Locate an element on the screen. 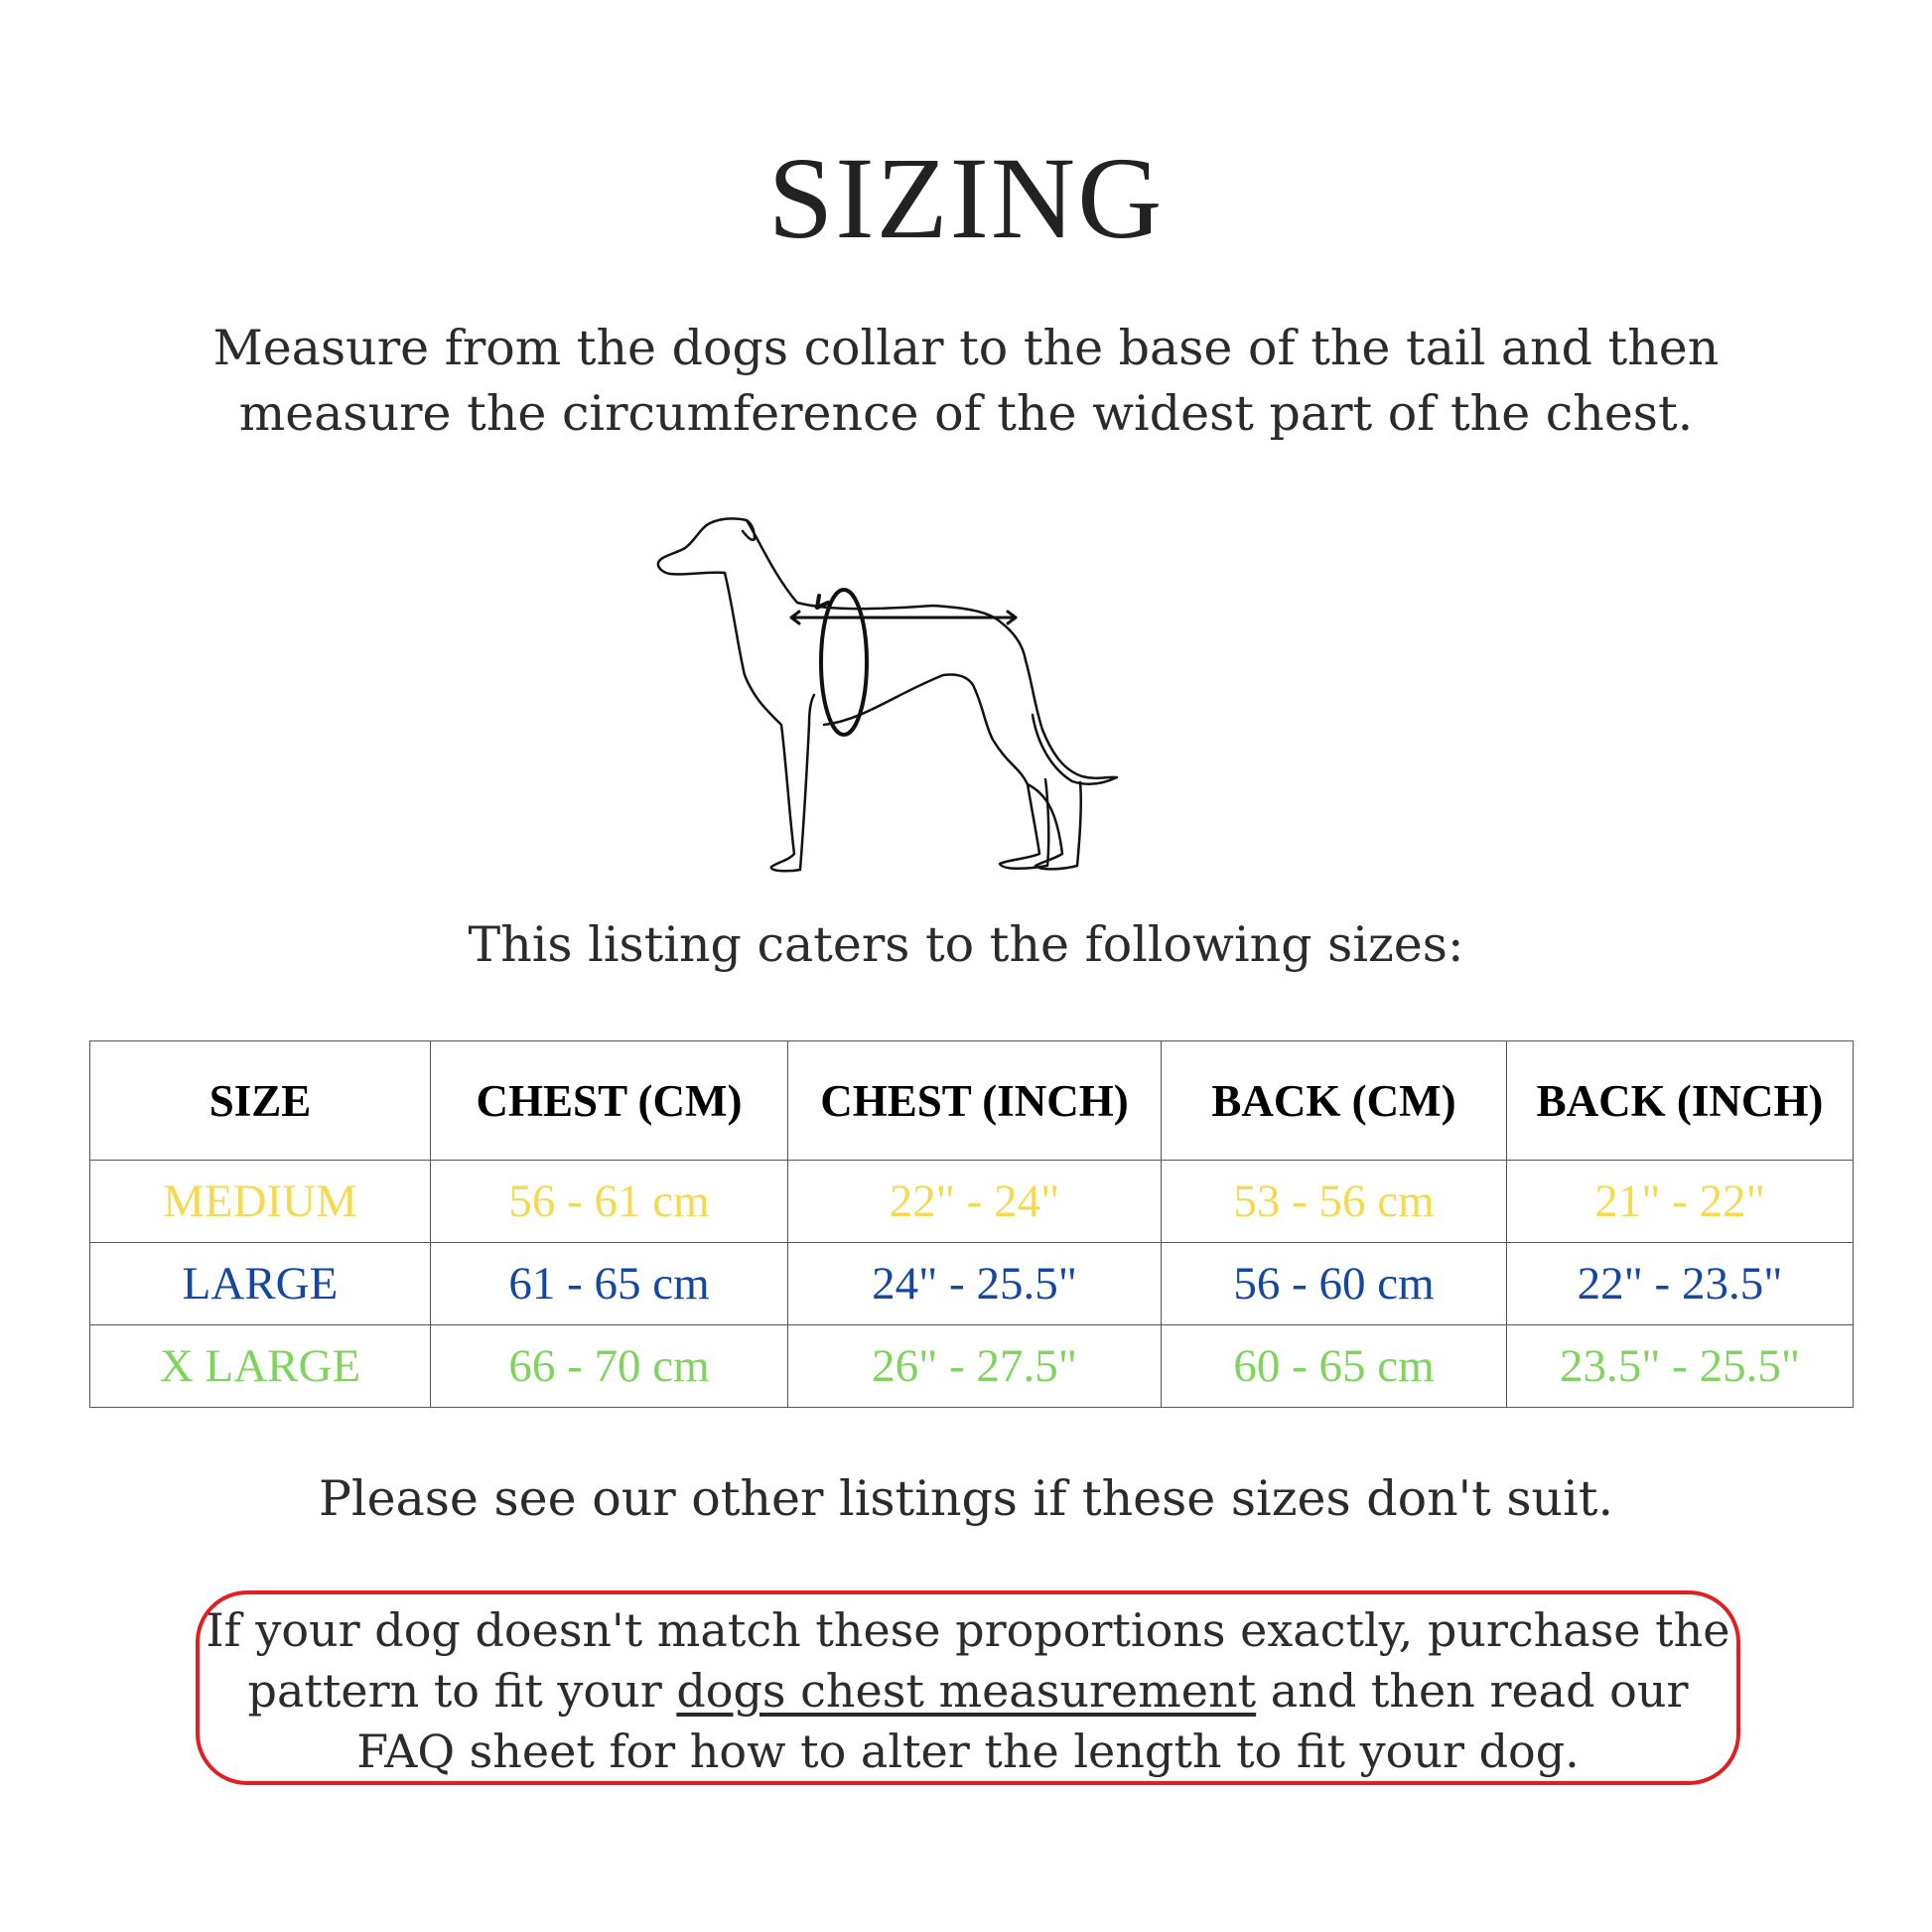  cell-back-inch: 23.5" - 25.5" is located at coordinates (1680, 1366).